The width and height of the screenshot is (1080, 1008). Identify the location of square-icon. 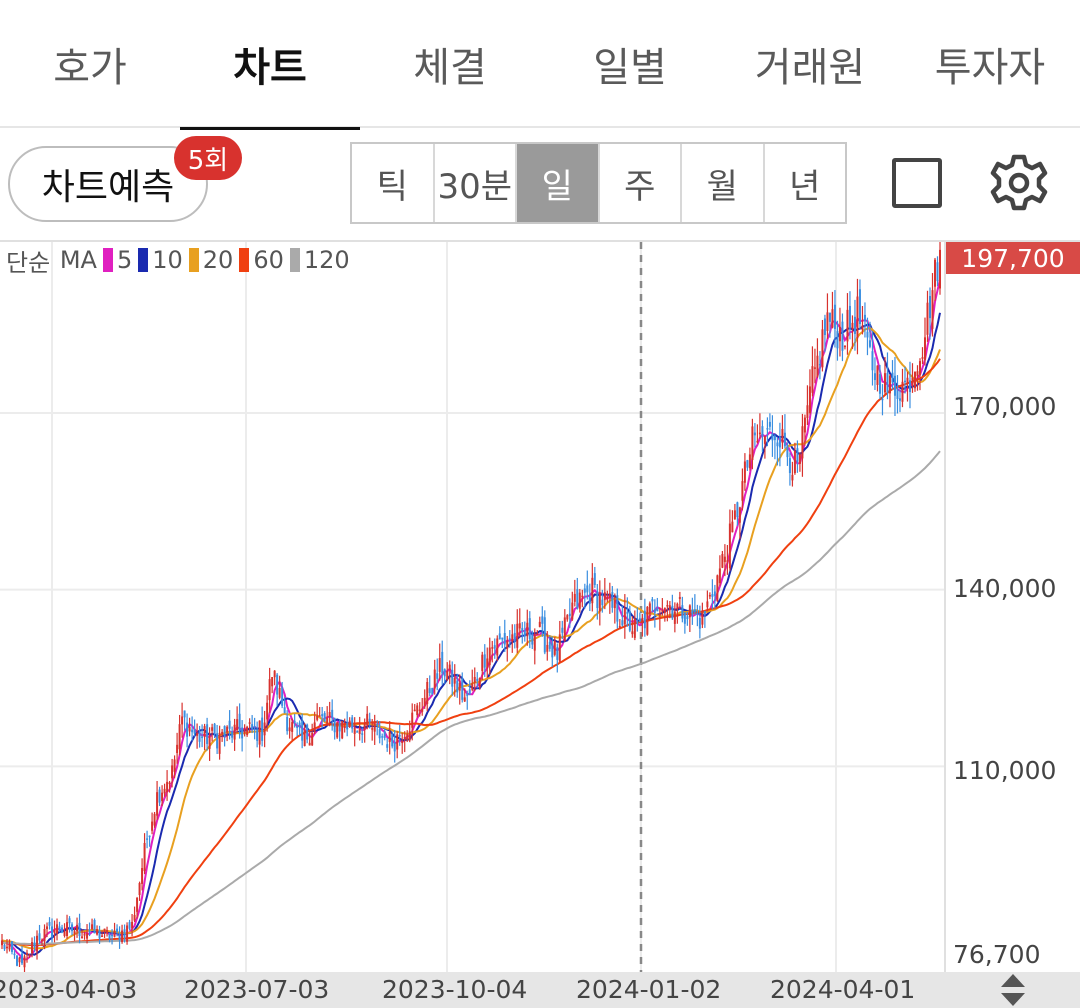
(917, 183).